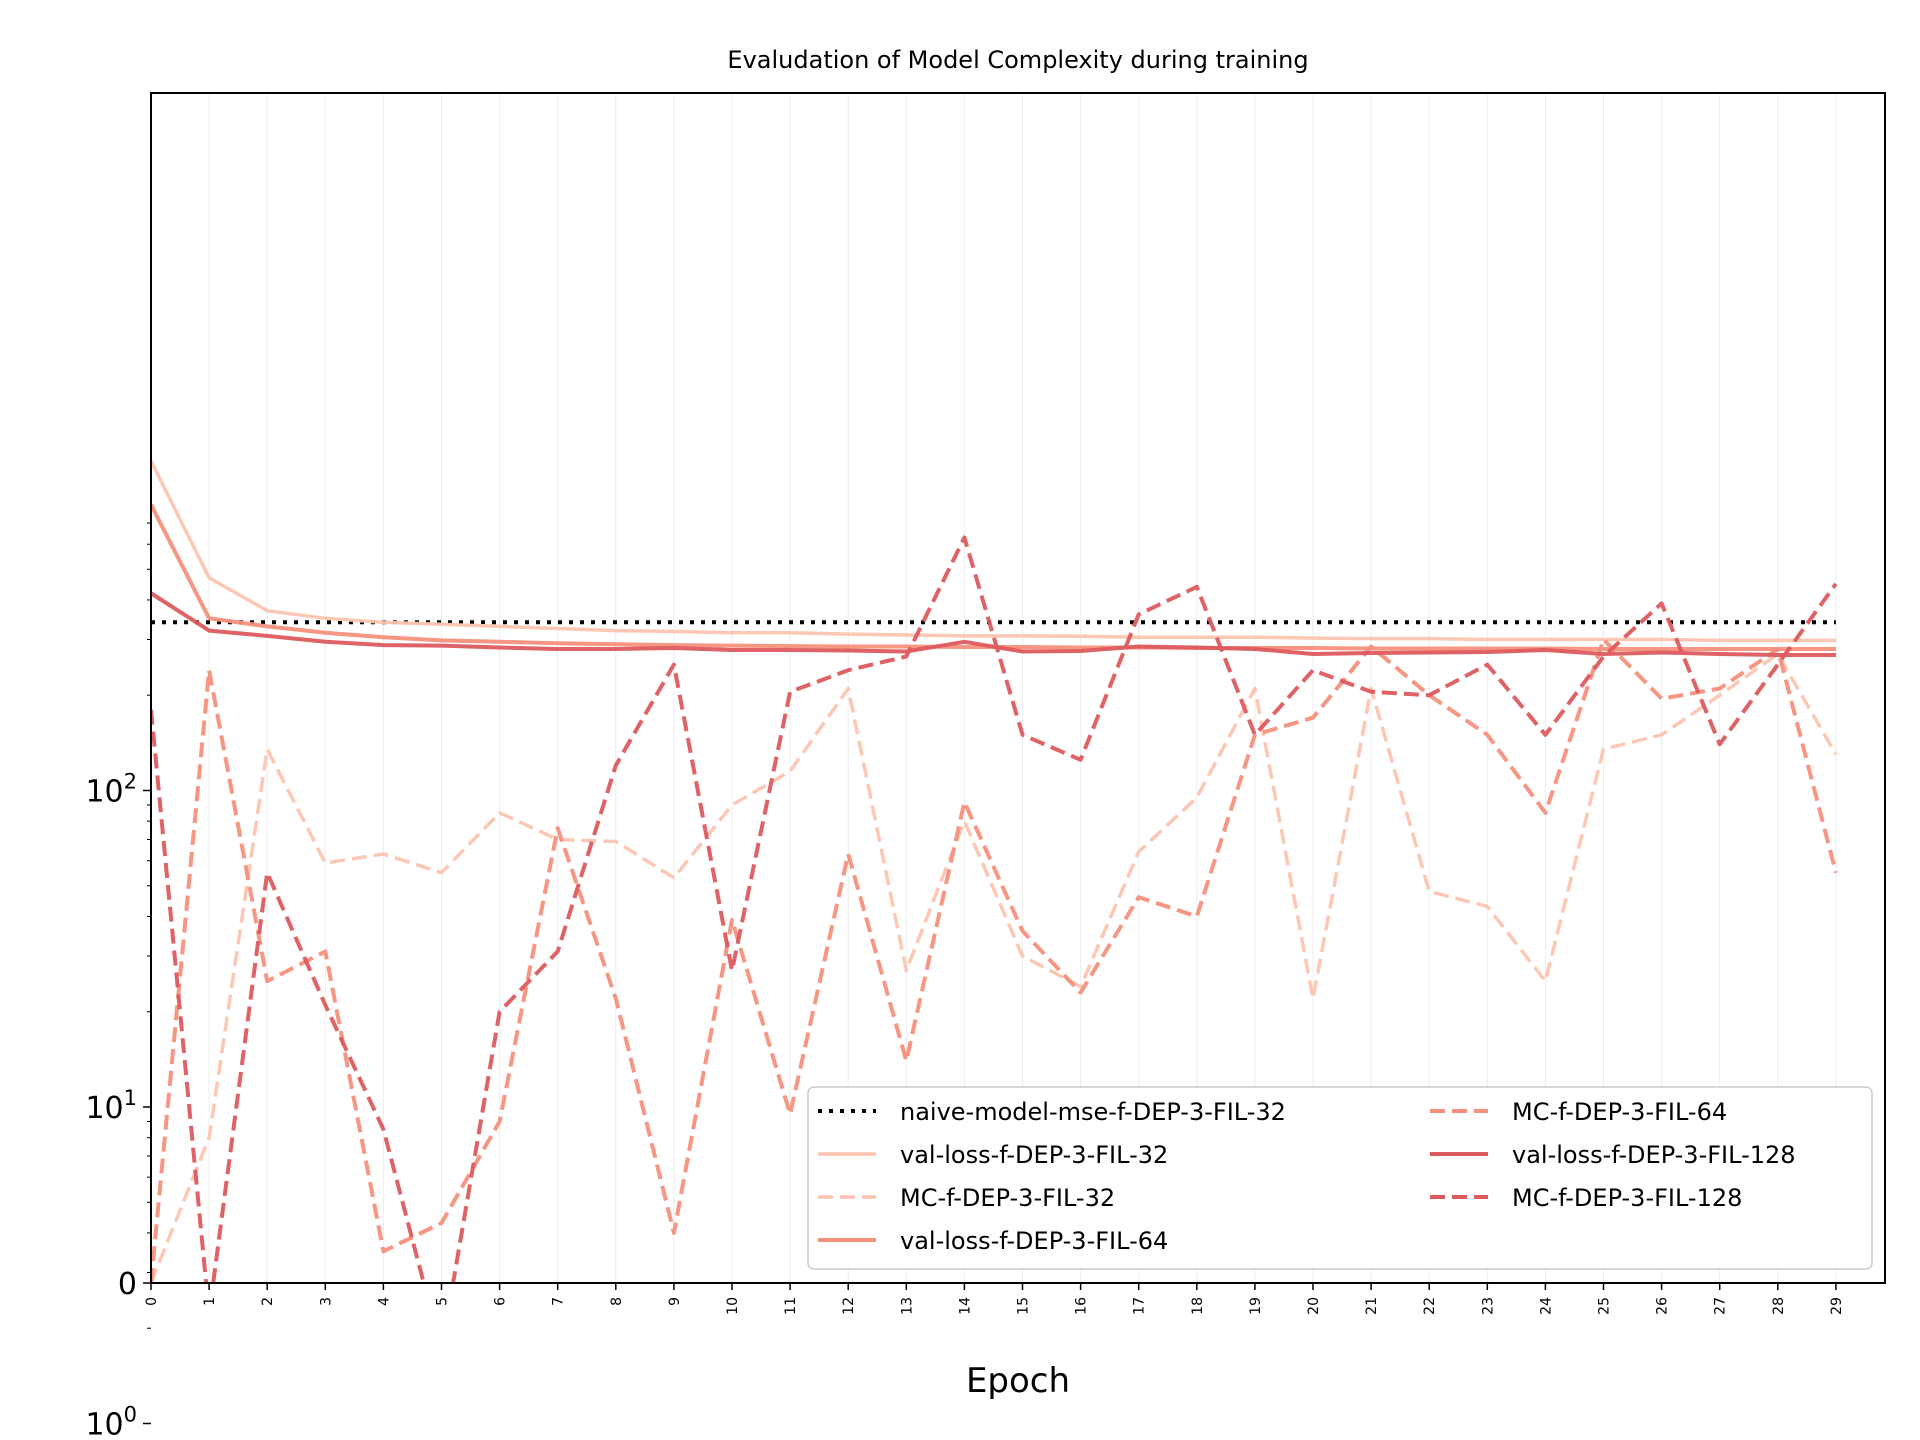 This screenshot has width=1920, height=1440. What do you see at coordinates (1140, 1306) in the screenshot?
I see `x-tick-label: 17` at bounding box center [1140, 1306].